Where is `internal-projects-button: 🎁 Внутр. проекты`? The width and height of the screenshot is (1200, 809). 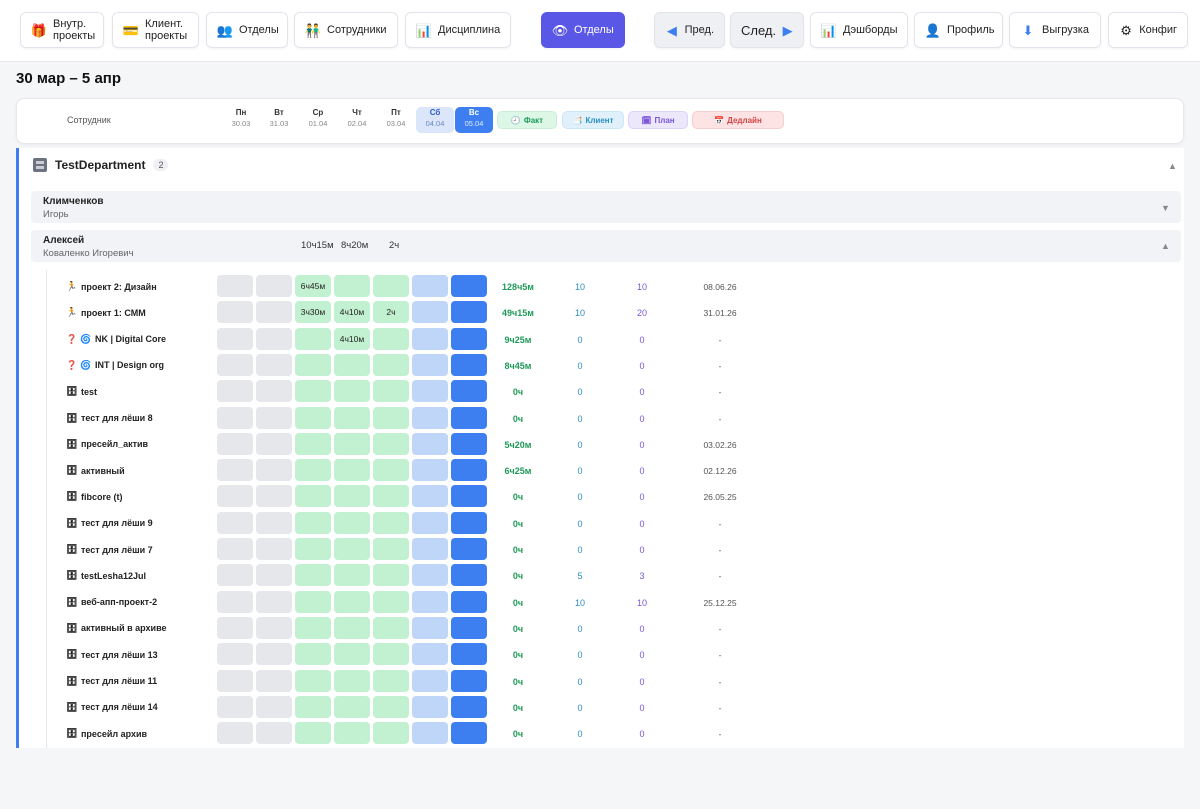 internal-projects-button: 🎁 Внутр. проекты is located at coordinates (62, 30).